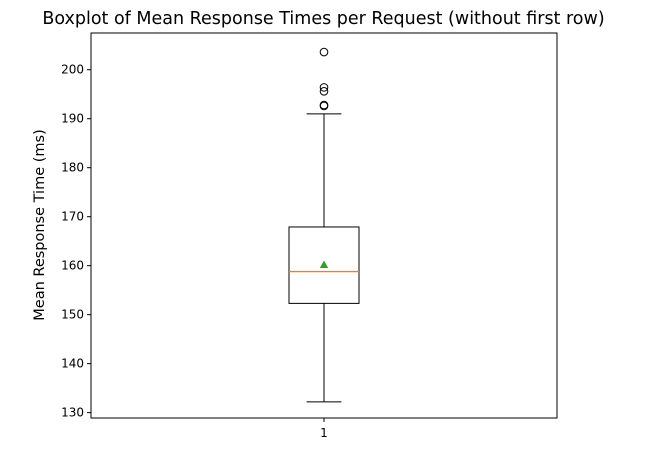 The image size is (647, 452). I want to click on plot-marks, so click(324, 225).